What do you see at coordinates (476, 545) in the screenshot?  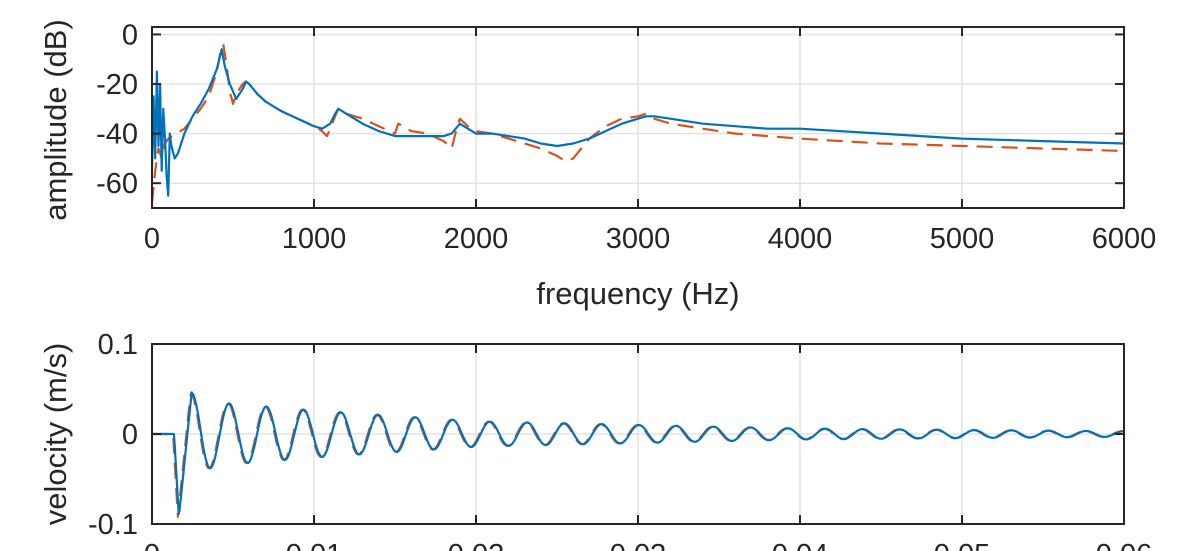 I see `x-tick-label: 0.02` at bounding box center [476, 545].